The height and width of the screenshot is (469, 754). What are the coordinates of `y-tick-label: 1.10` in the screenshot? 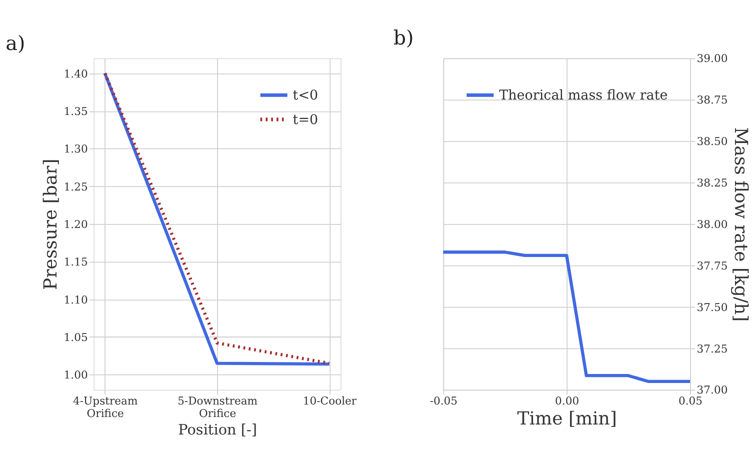 It's located at (76, 299).